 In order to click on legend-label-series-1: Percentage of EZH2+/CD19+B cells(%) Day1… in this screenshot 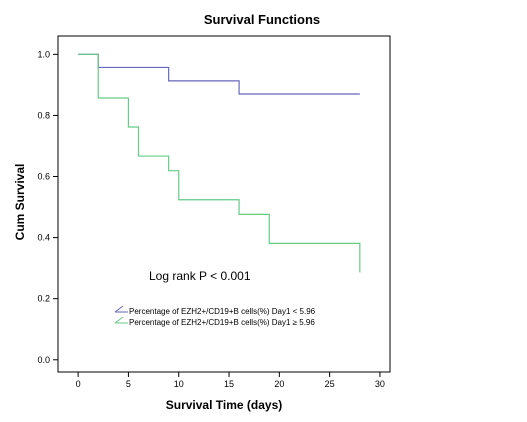, I will do `click(222, 311)`.